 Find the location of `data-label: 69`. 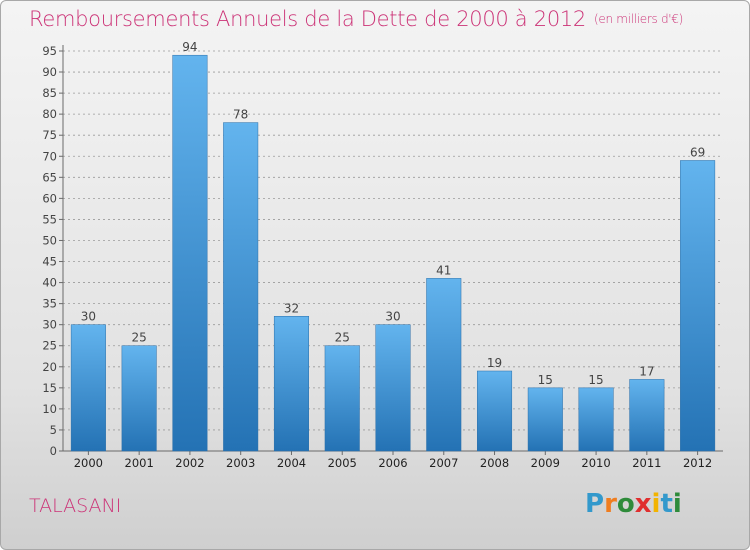

data-label: 69 is located at coordinates (697, 152).